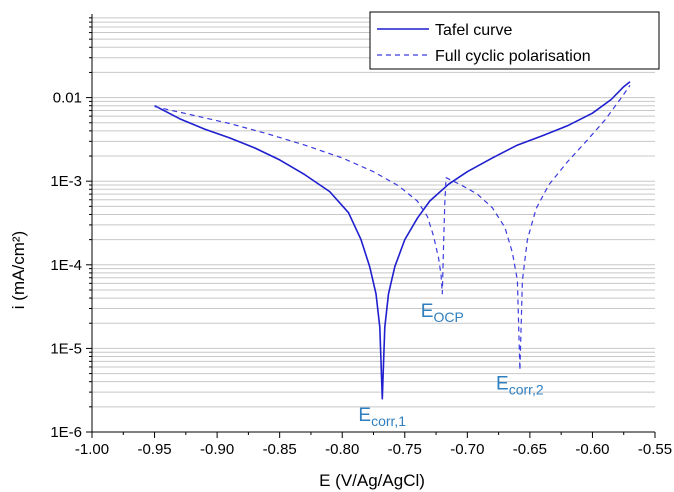 Image resolution: width=674 pixels, height=492 pixels. Describe the element at coordinates (655, 449) in the screenshot. I see `x-tick-label: -0.55` at that location.